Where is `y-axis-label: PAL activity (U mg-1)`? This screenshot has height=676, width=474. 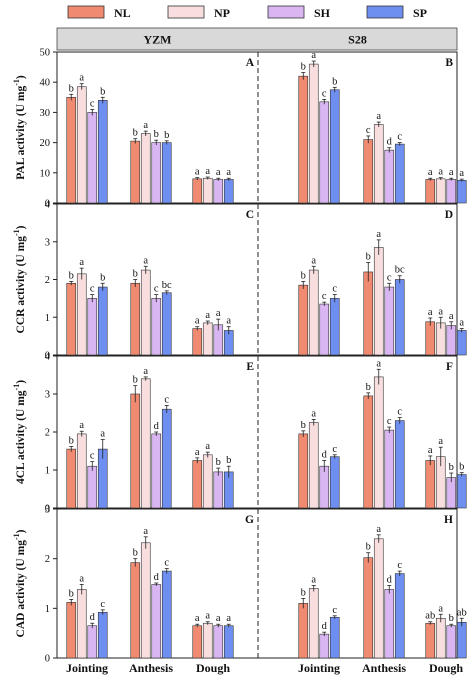 y-axis-label: PAL activity (U mg-1) is located at coordinates (19, 127).